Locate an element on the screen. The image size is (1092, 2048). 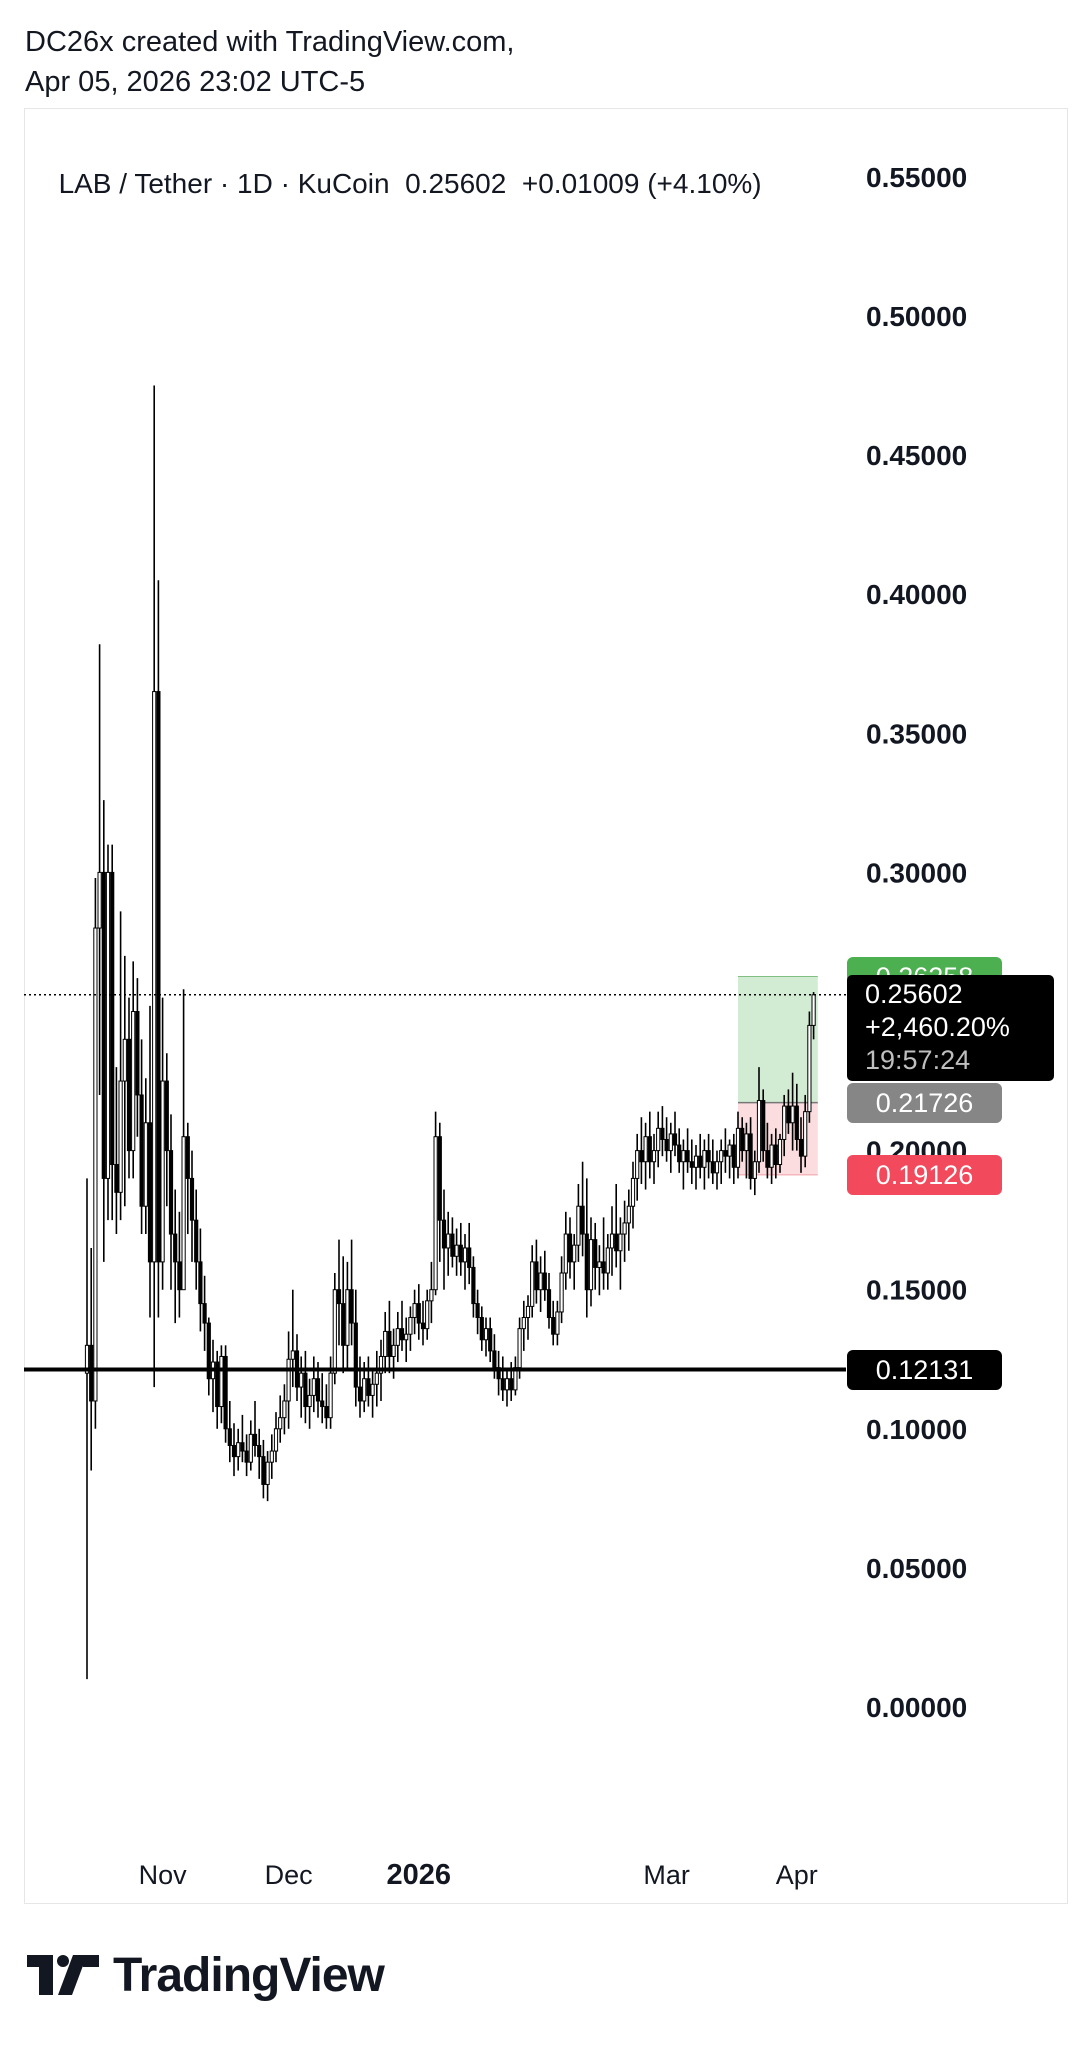
support-level-tag: 0.12131 is located at coordinates (924, 1369).